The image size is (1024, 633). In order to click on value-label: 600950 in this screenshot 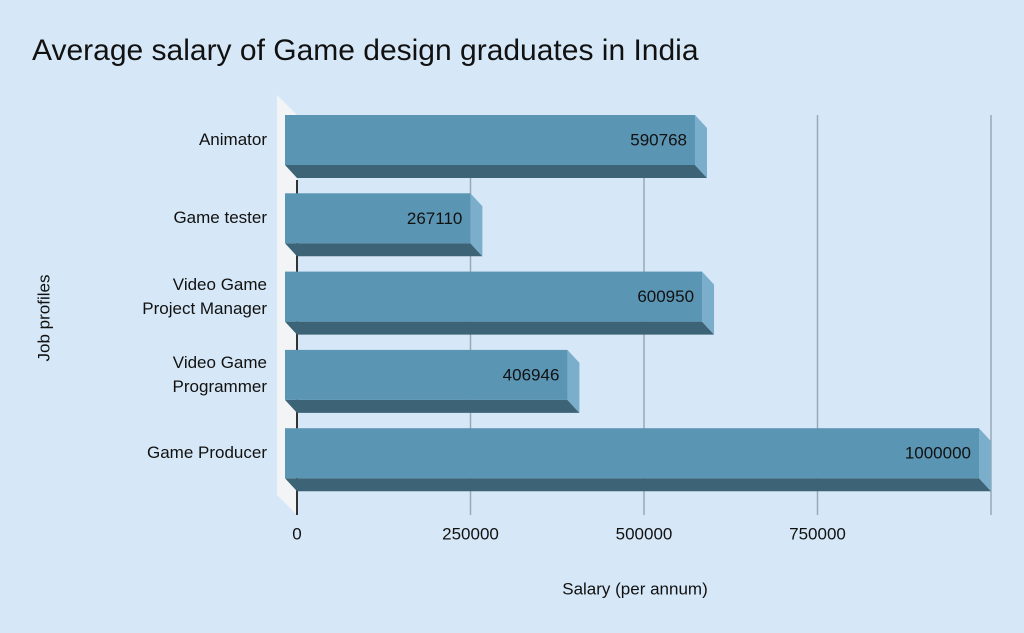, I will do `click(665, 296)`.